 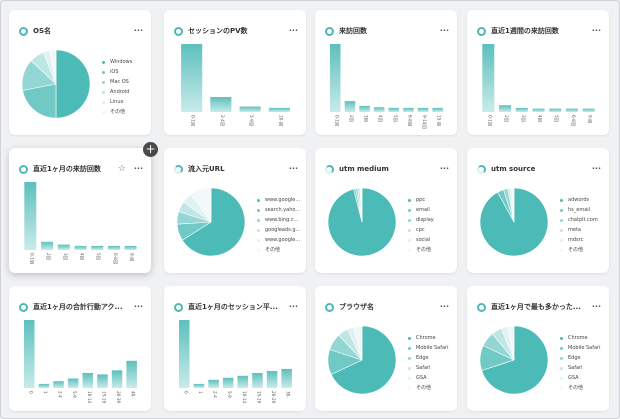 I want to click on add-widget-button: +, so click(x=150, y=149).